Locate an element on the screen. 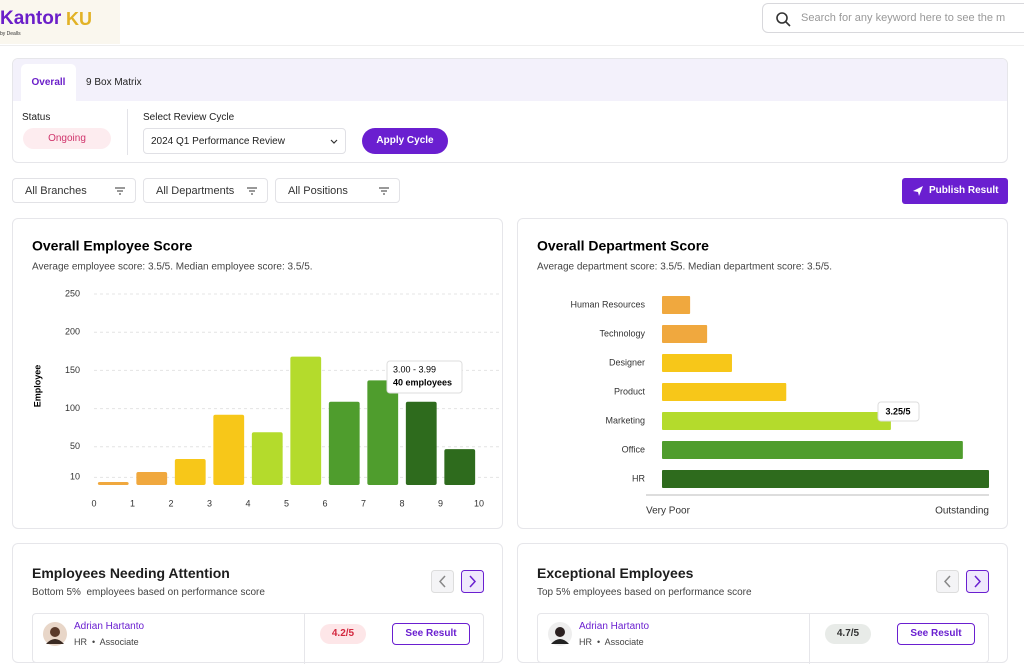  y-tick-label: 50 is located at coordinates (75, 446).